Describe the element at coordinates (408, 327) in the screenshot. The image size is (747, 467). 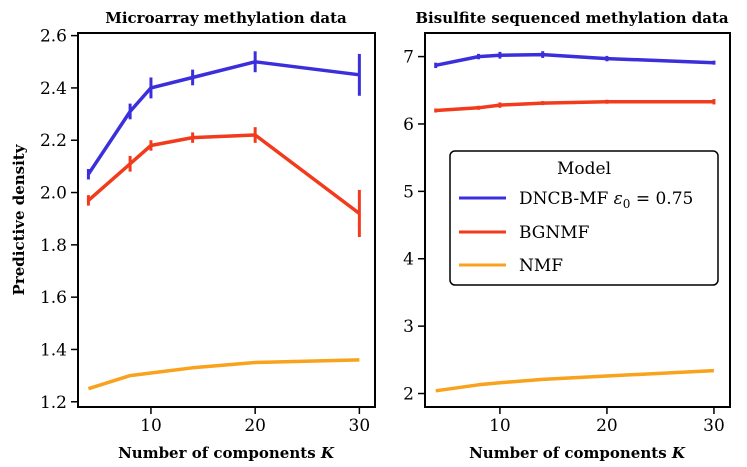
I see `y-tick-label: 3` at that location.